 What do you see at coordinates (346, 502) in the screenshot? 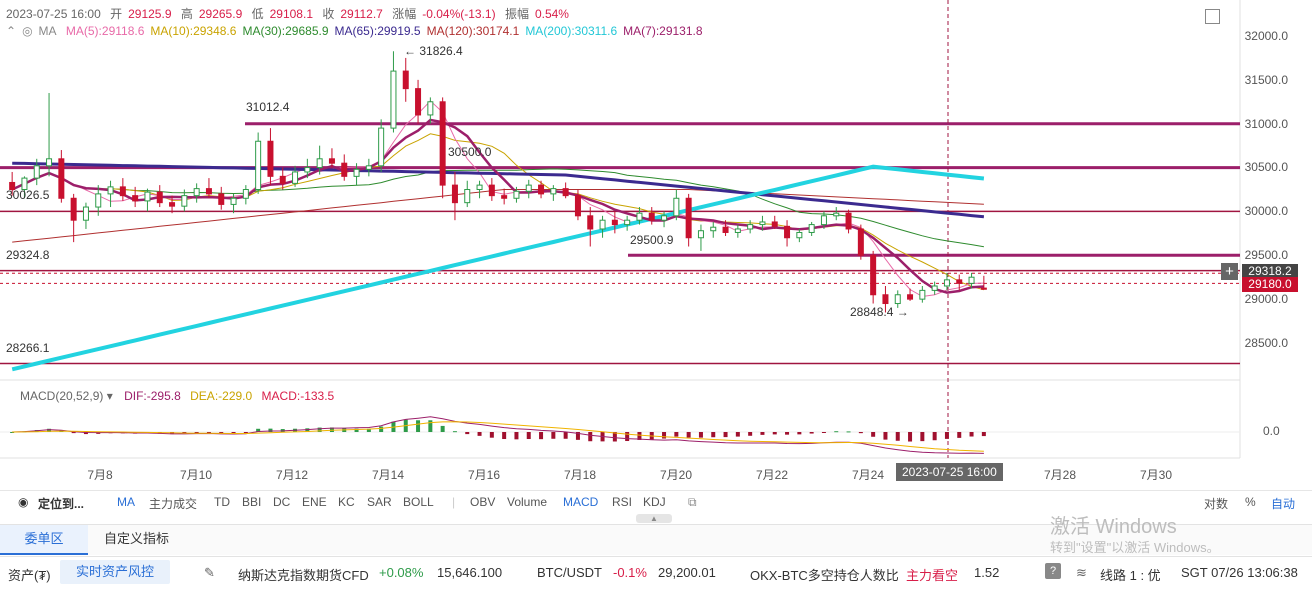
I see `indicator-kc: KC` at bounding box center [346, 502].